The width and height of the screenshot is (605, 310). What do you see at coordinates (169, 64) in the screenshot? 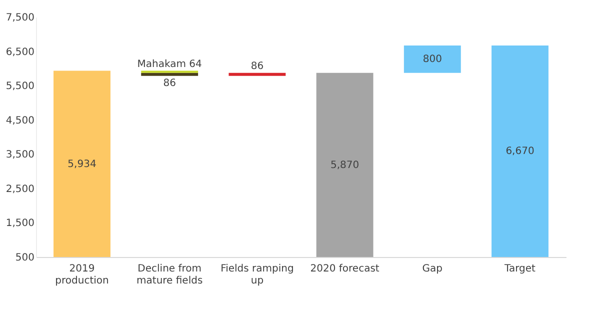
I see `data-label: Mahakam 64` at bounding box center [169, 64].